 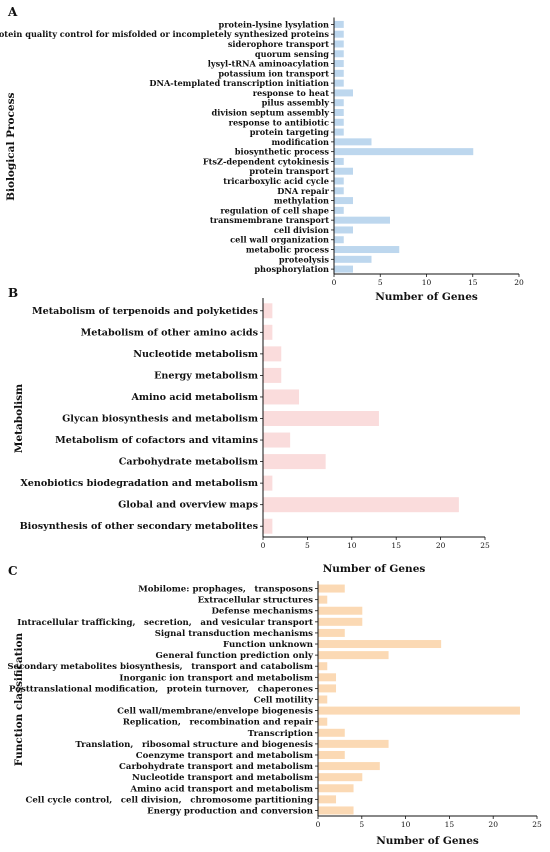 What do you see at coordinates (334, 282) in the screenshot?
I see `x-tick-label-a-0: 0` at bounding box center [334, 282].